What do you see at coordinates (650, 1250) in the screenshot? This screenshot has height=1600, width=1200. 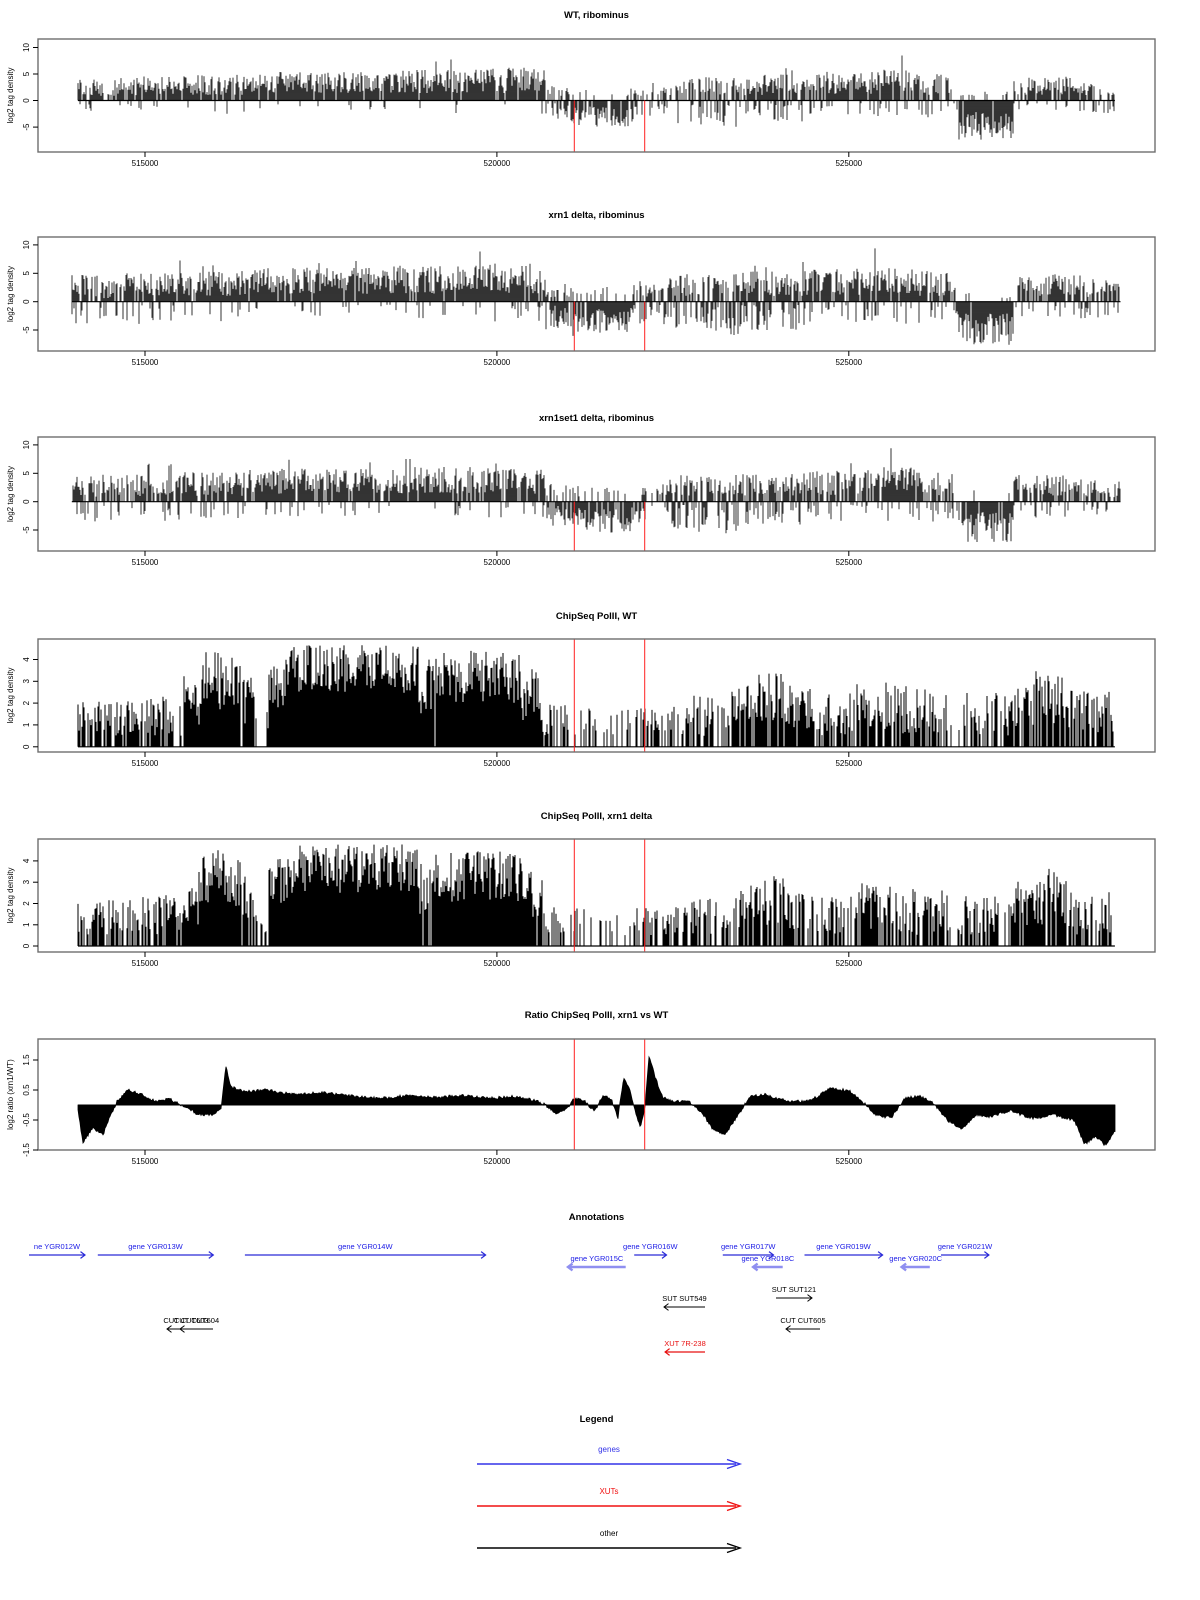 I see `annotation-gene-YGR016W: gene YGR016W` at bounding box center [650, 1250].